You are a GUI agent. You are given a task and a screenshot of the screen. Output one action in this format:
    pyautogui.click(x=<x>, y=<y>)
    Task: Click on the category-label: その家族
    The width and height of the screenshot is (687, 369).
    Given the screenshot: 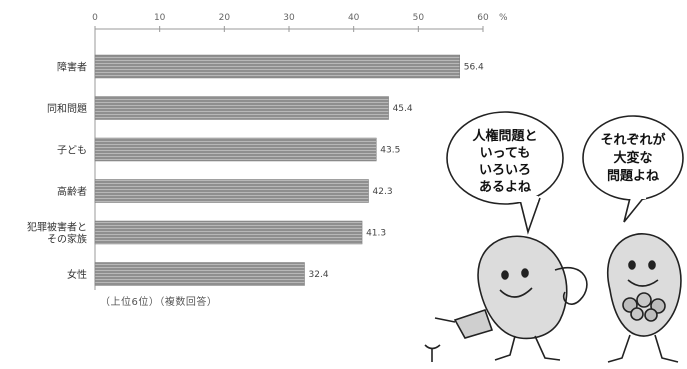 What is the action you would take?
    pyautogui.click(x=67, y=239)
    